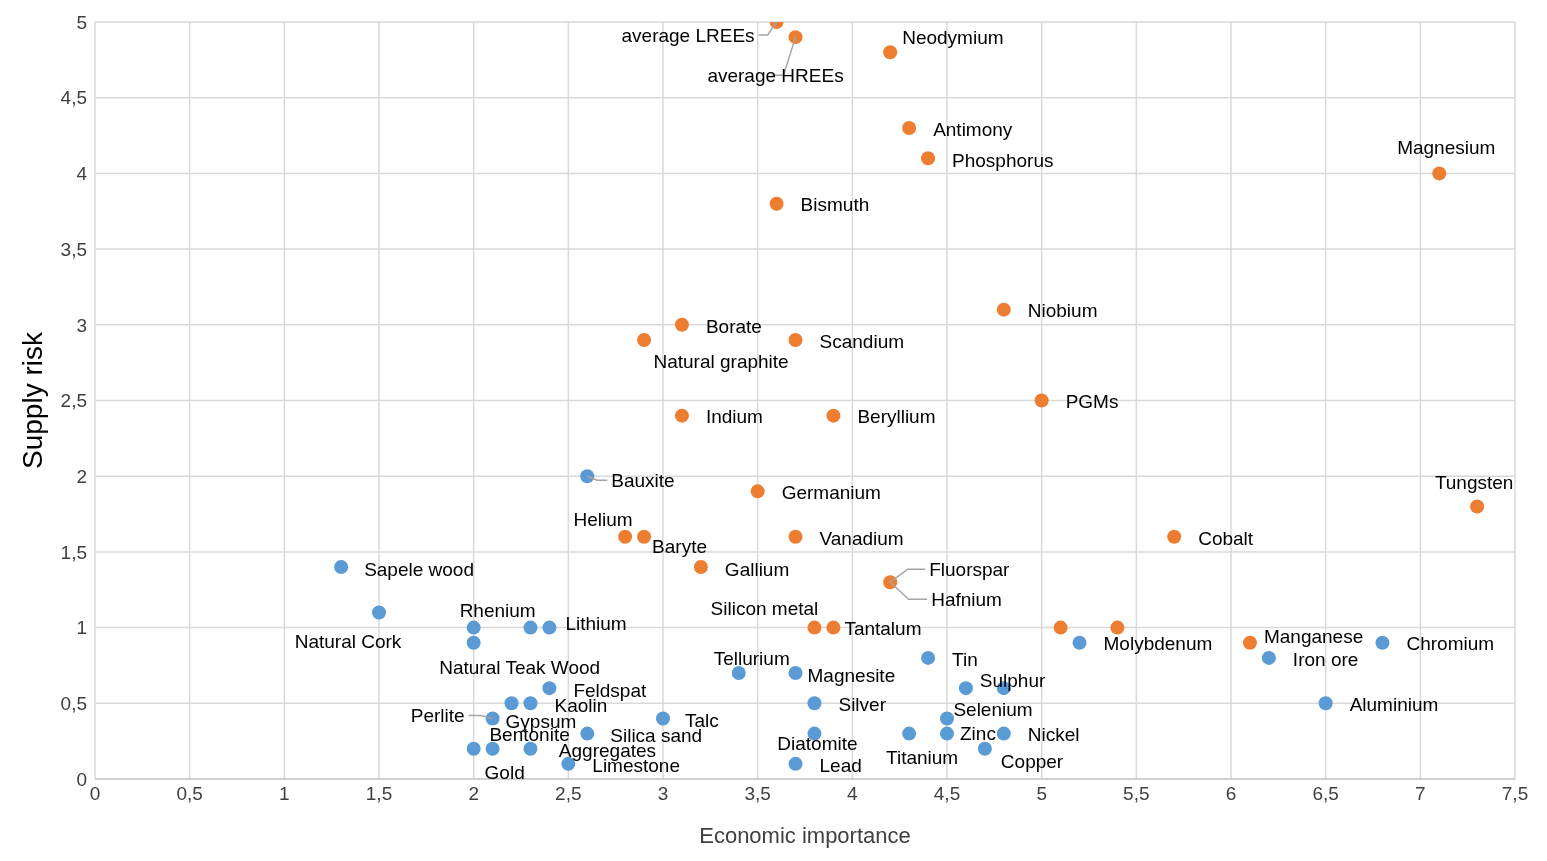 This screenshot has height=861, width=1547. I want to click on annotation: Cobalt, so click(1226, 539).